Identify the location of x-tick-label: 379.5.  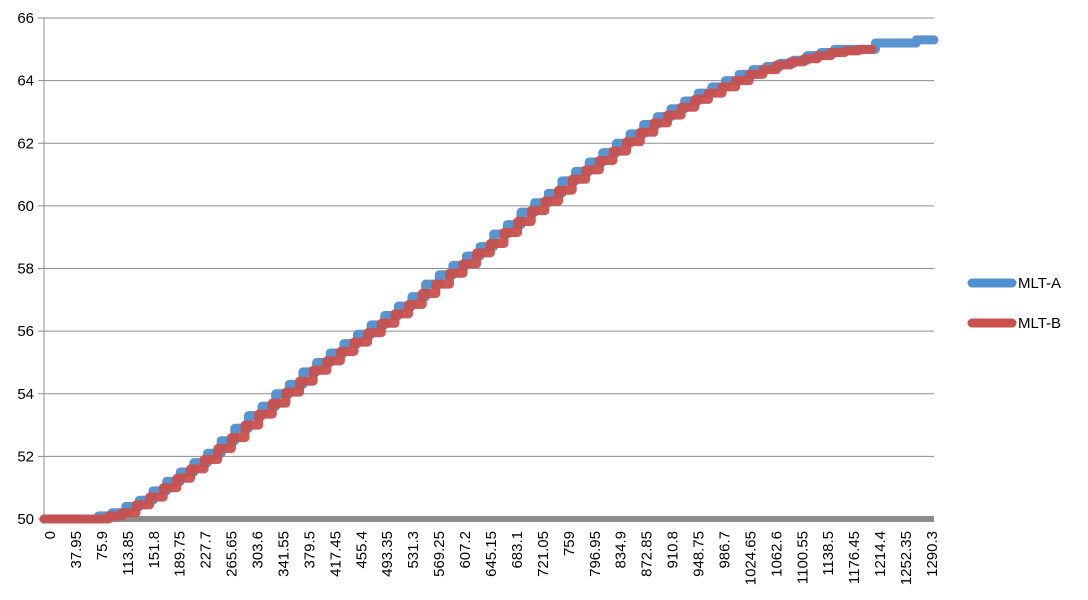
(309, 550).